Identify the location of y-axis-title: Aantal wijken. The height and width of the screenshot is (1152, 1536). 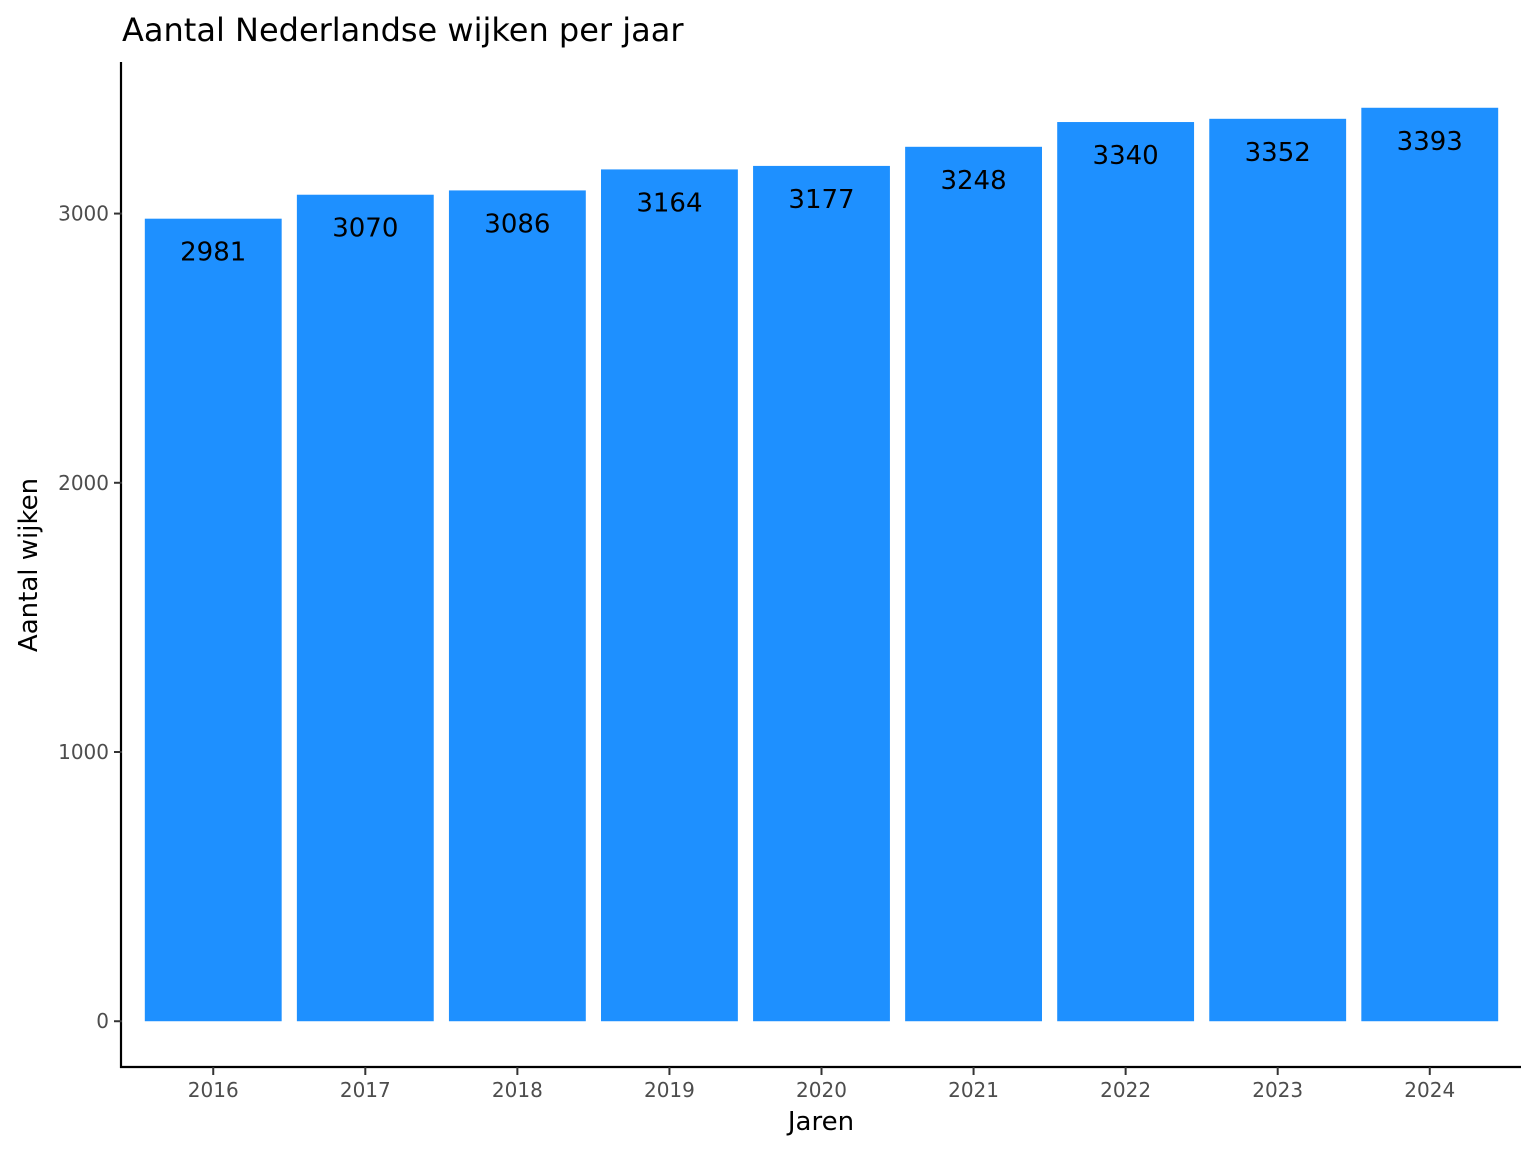
(29, 565).